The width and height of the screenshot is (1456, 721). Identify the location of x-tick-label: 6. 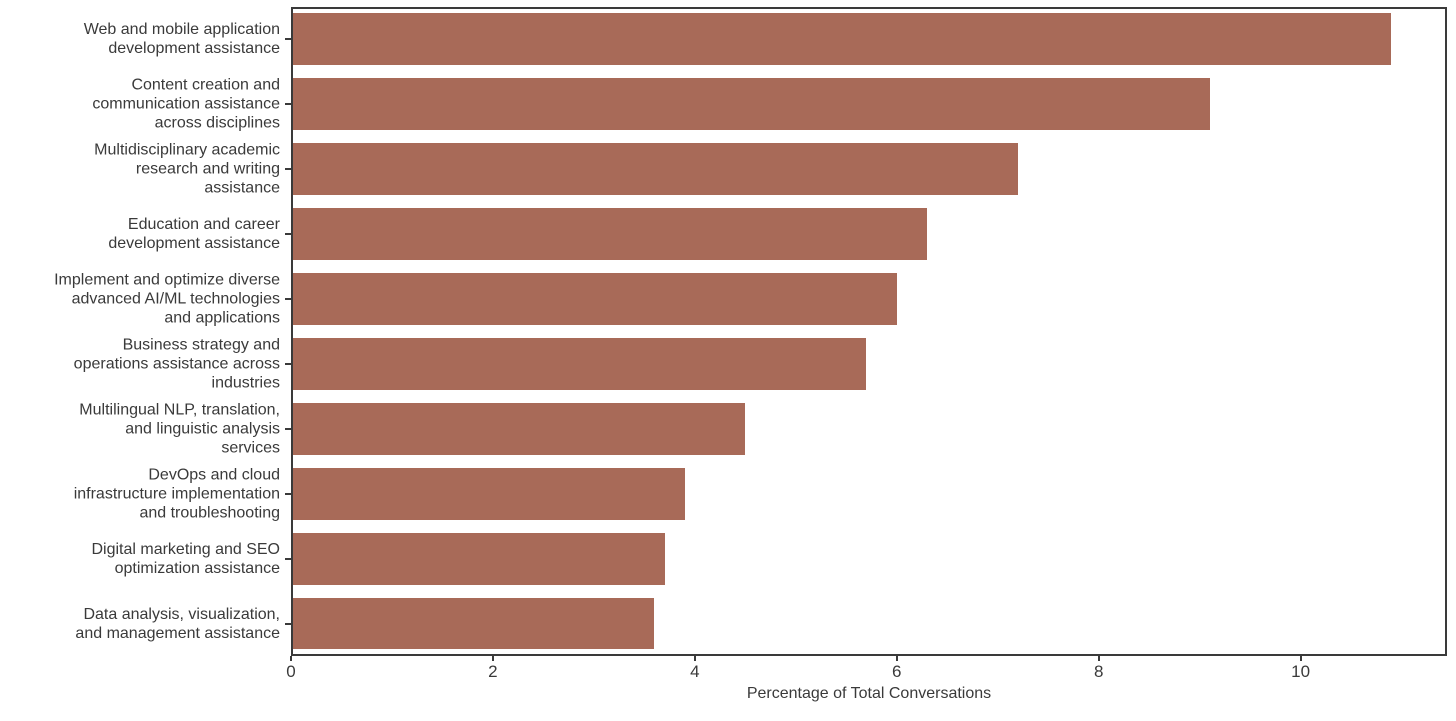
(897, 671).